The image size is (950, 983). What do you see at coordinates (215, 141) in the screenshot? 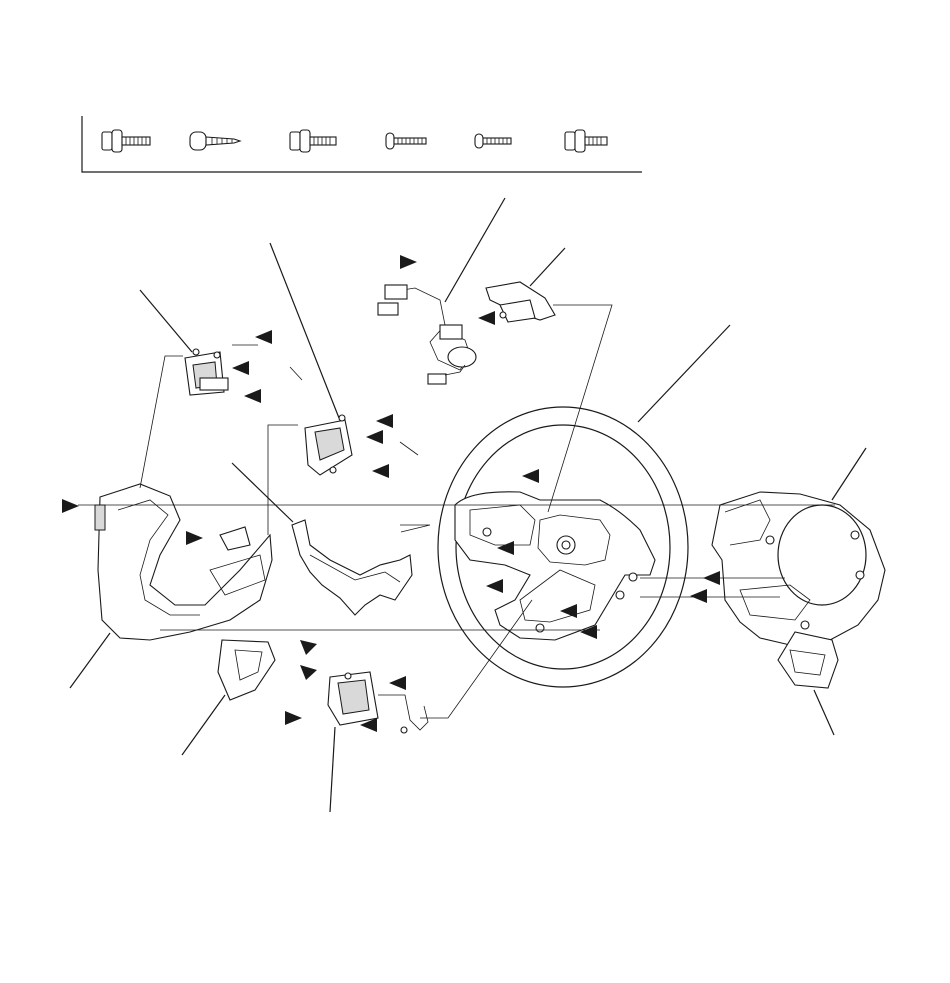
I see `tapping-screw-icon` at bounding box center [215, 141].